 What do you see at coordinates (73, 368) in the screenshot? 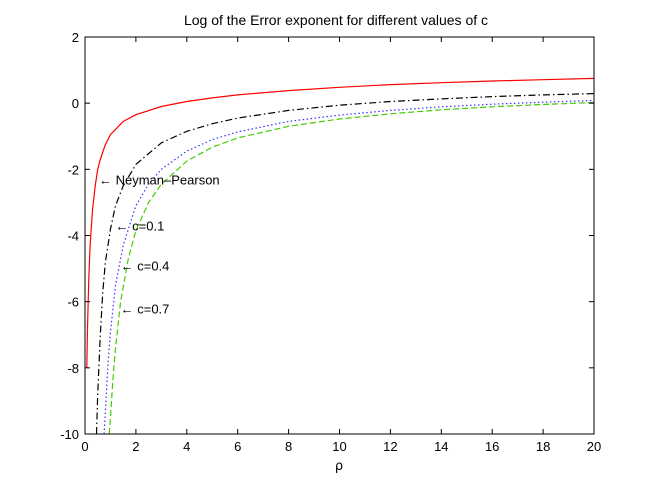
I see `y-tick-label: -8` at bounding box center [73, 368].